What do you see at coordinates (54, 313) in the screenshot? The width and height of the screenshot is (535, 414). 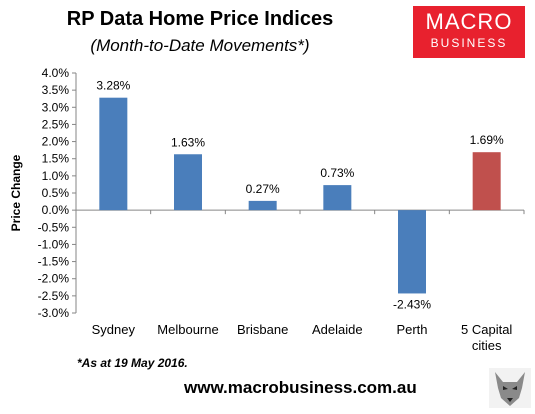 I see `y-tick-label: -3.0%` at bounding box center [54, 313].